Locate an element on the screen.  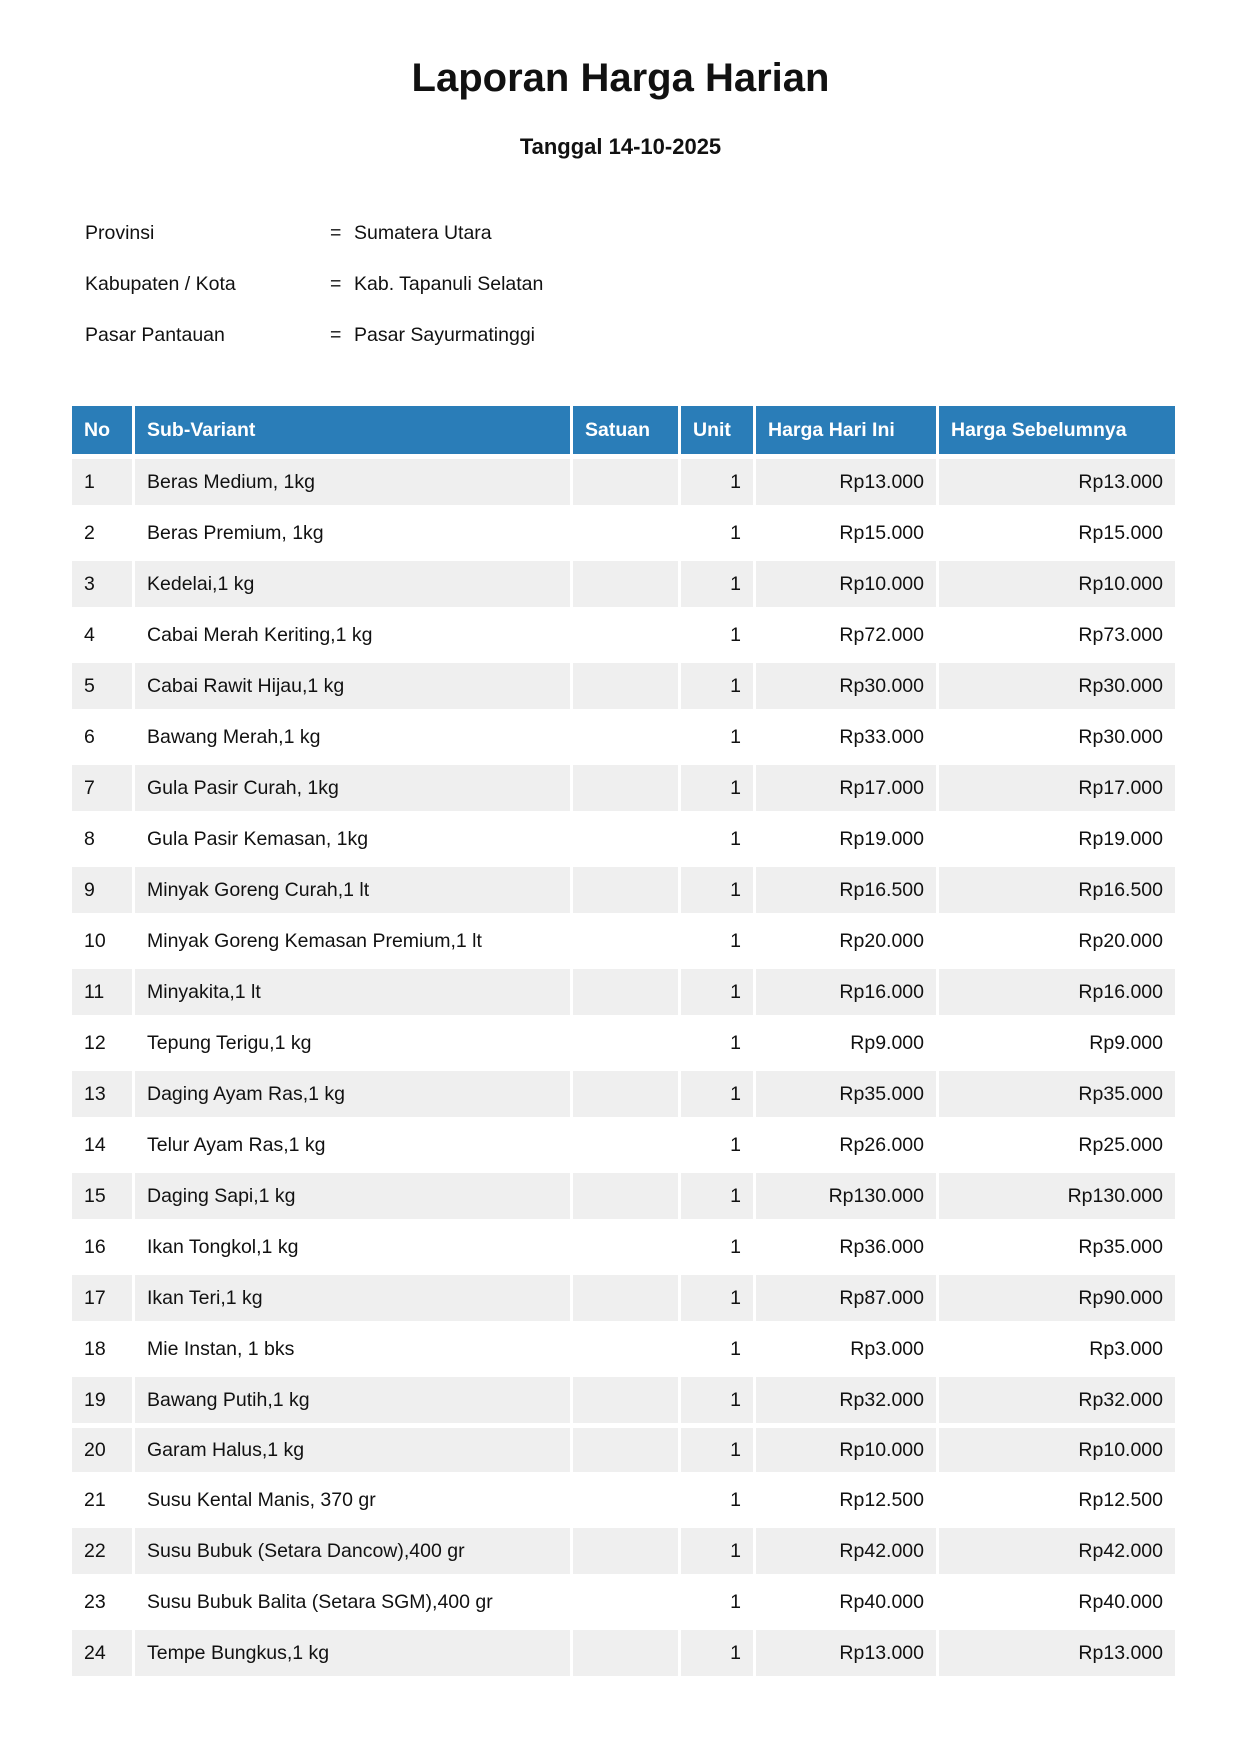
cell-harga-sebelumnya: Rp130.000 is located at coordinates (1057, 1196).